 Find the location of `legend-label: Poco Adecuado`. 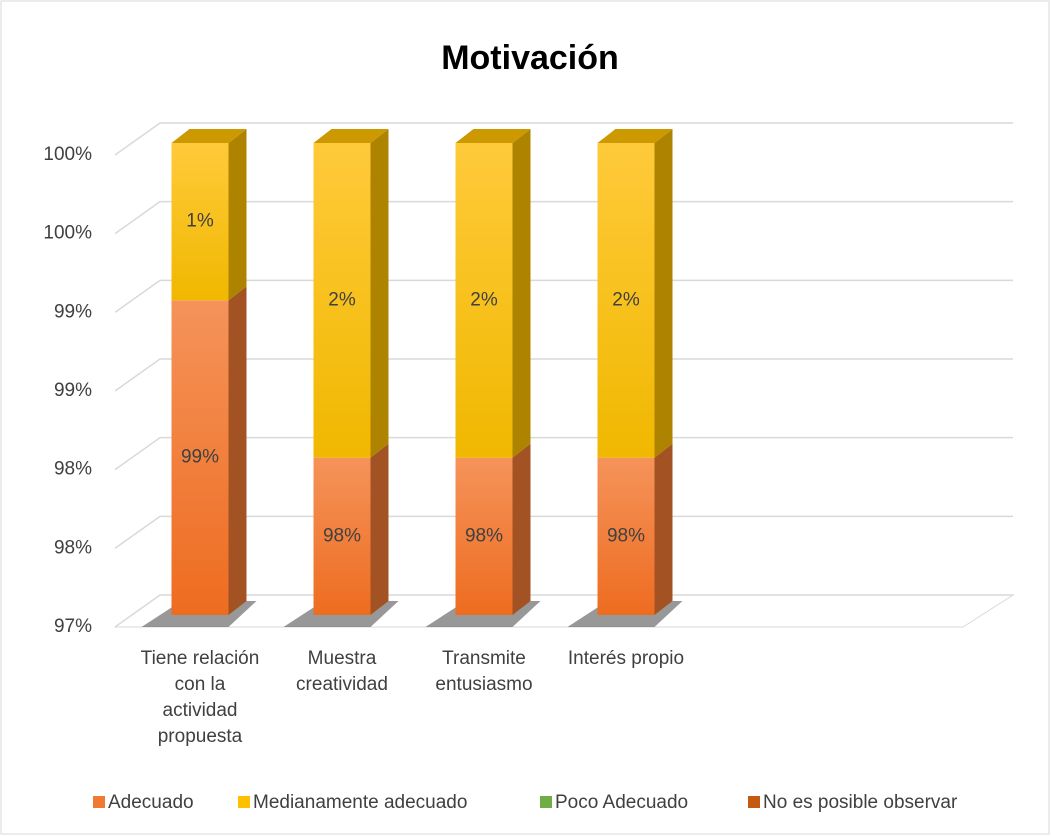

legend-label: Poco Adecuado is located at coordinates (621, 802).